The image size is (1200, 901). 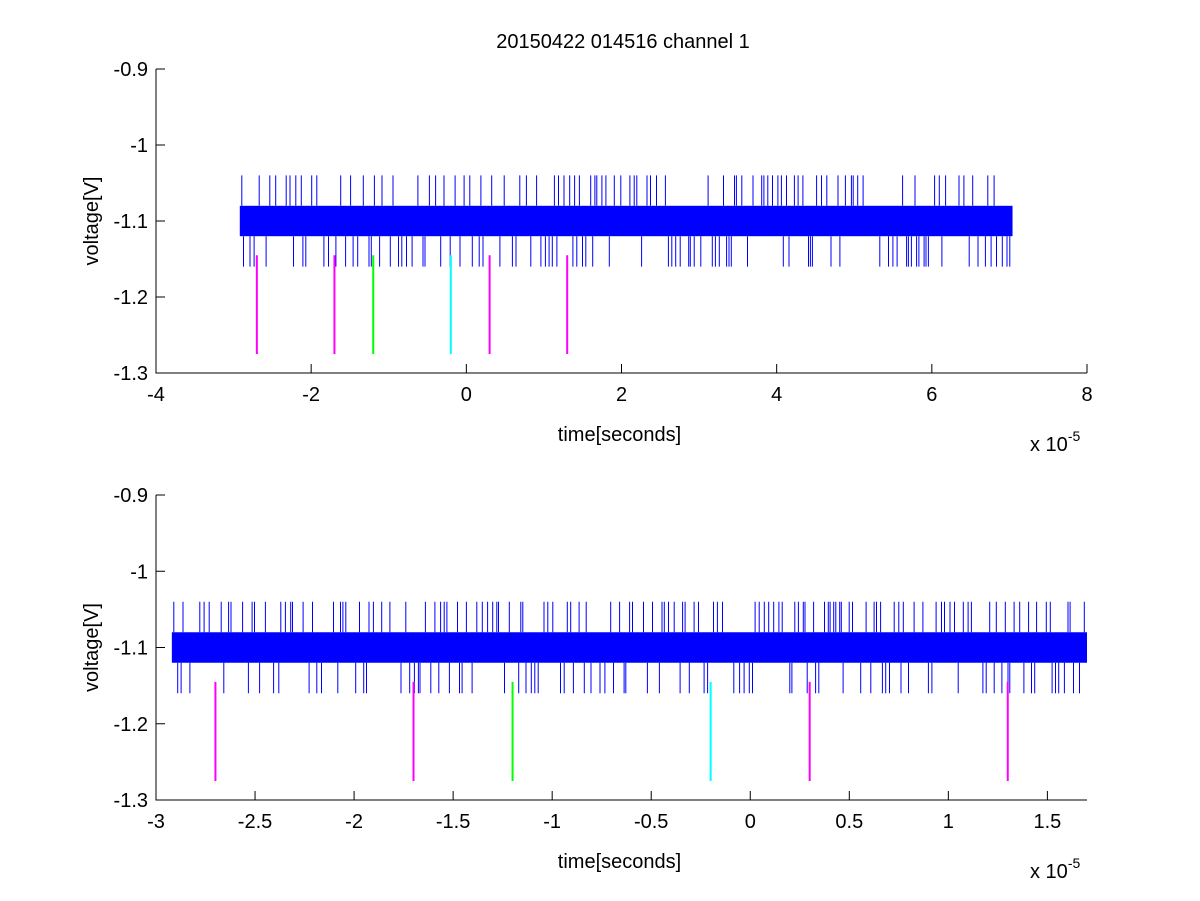 I want to click on x-tick-label: 4, so click(x=776, y=395).